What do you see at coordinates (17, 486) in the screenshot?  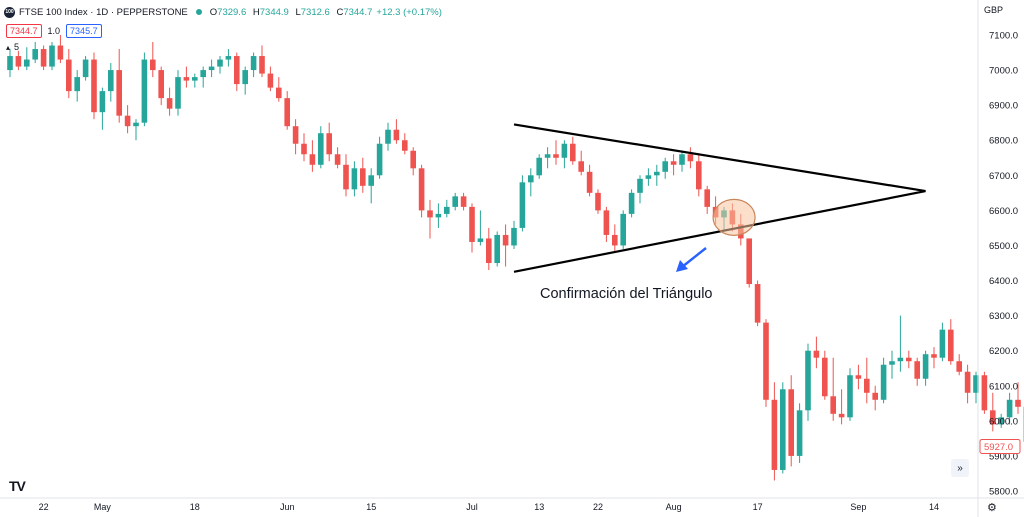 I see `tradingview-logo-icon: TV` at bounding box center [17, 486].